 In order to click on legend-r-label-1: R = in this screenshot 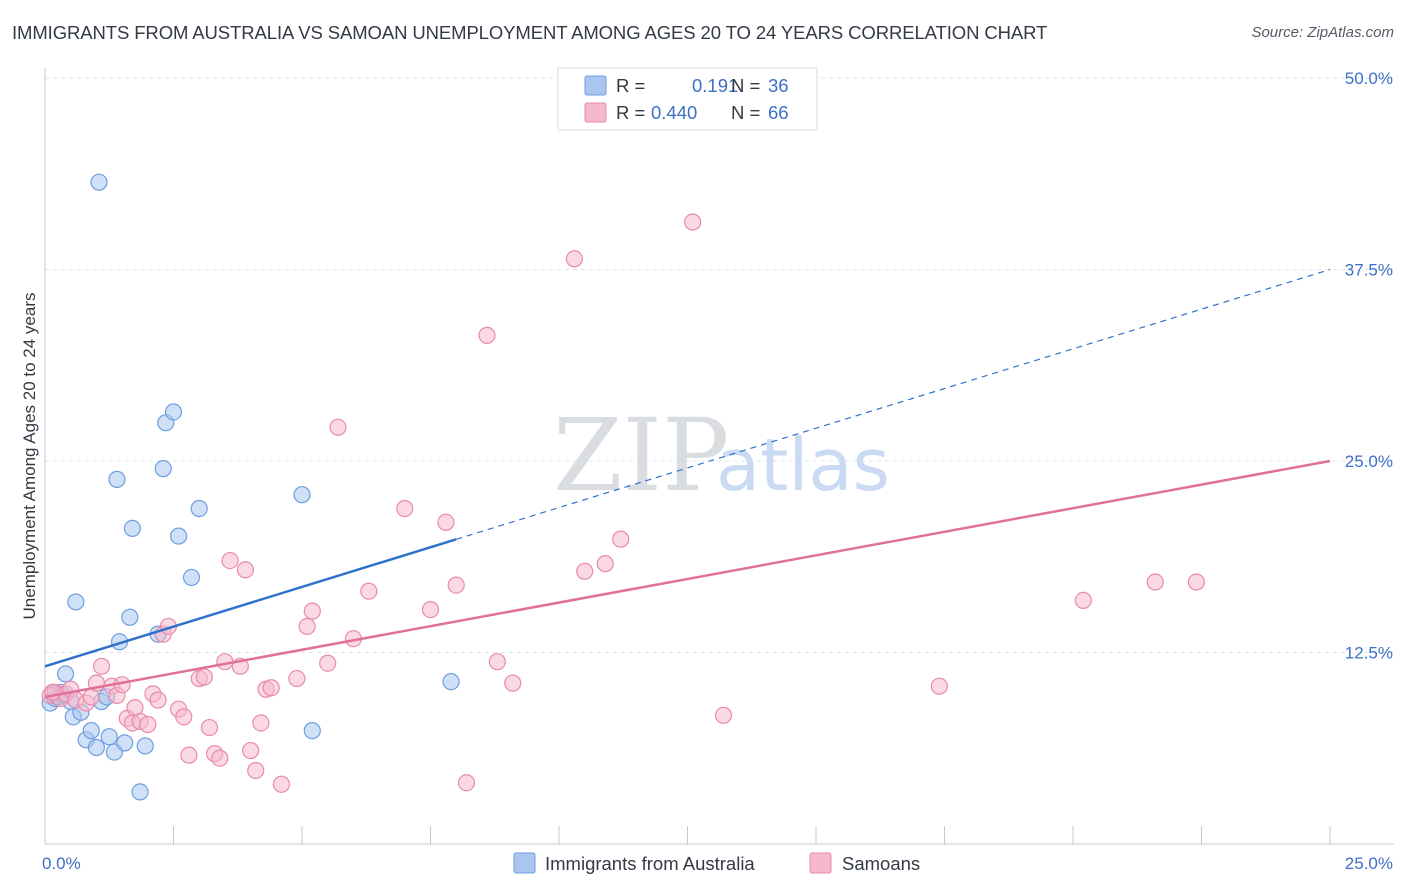, I will do `click(630, 85)`.